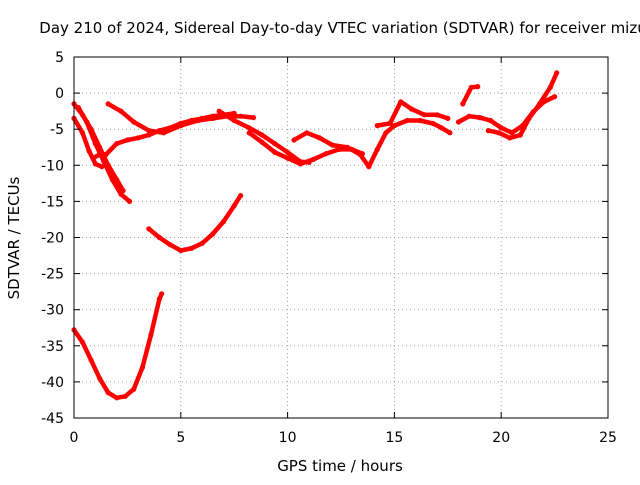 This screenshot has width=640, height=485. What do you see at coordinates (52, 202) in the screenshot?
I see `y-tick-label: -15` at bounding box center [52, 202].